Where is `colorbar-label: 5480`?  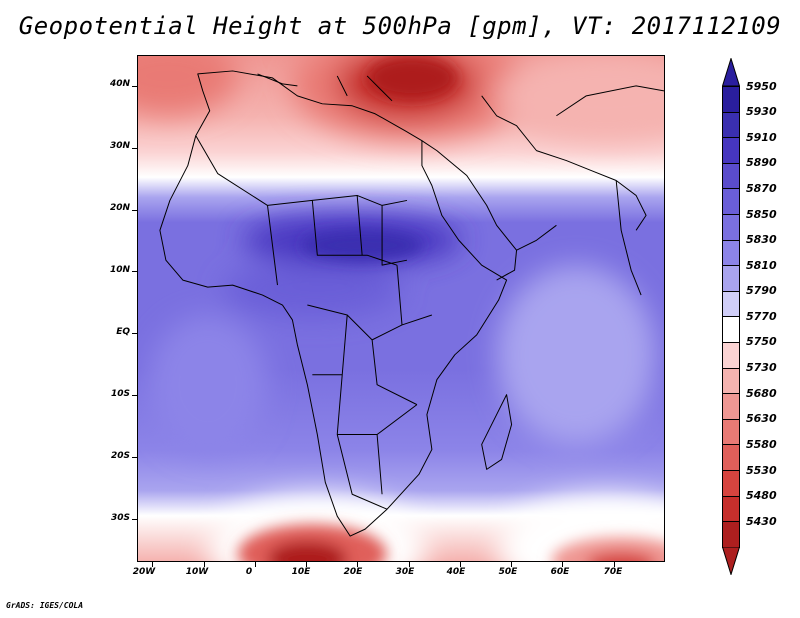
colorbar-label: 5480 is located at coordinates (761, 495).